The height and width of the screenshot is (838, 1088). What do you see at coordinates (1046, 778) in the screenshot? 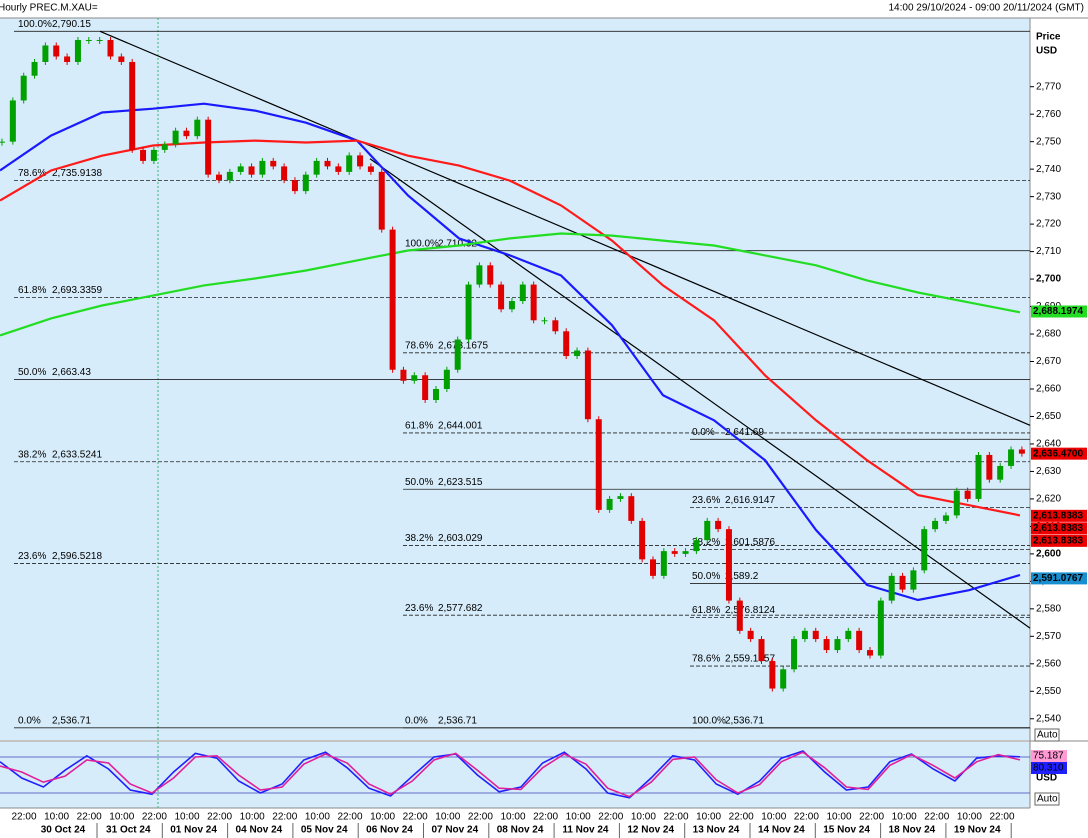
I see `oscillator-unit: USD` at bounding box center [1046, 778].